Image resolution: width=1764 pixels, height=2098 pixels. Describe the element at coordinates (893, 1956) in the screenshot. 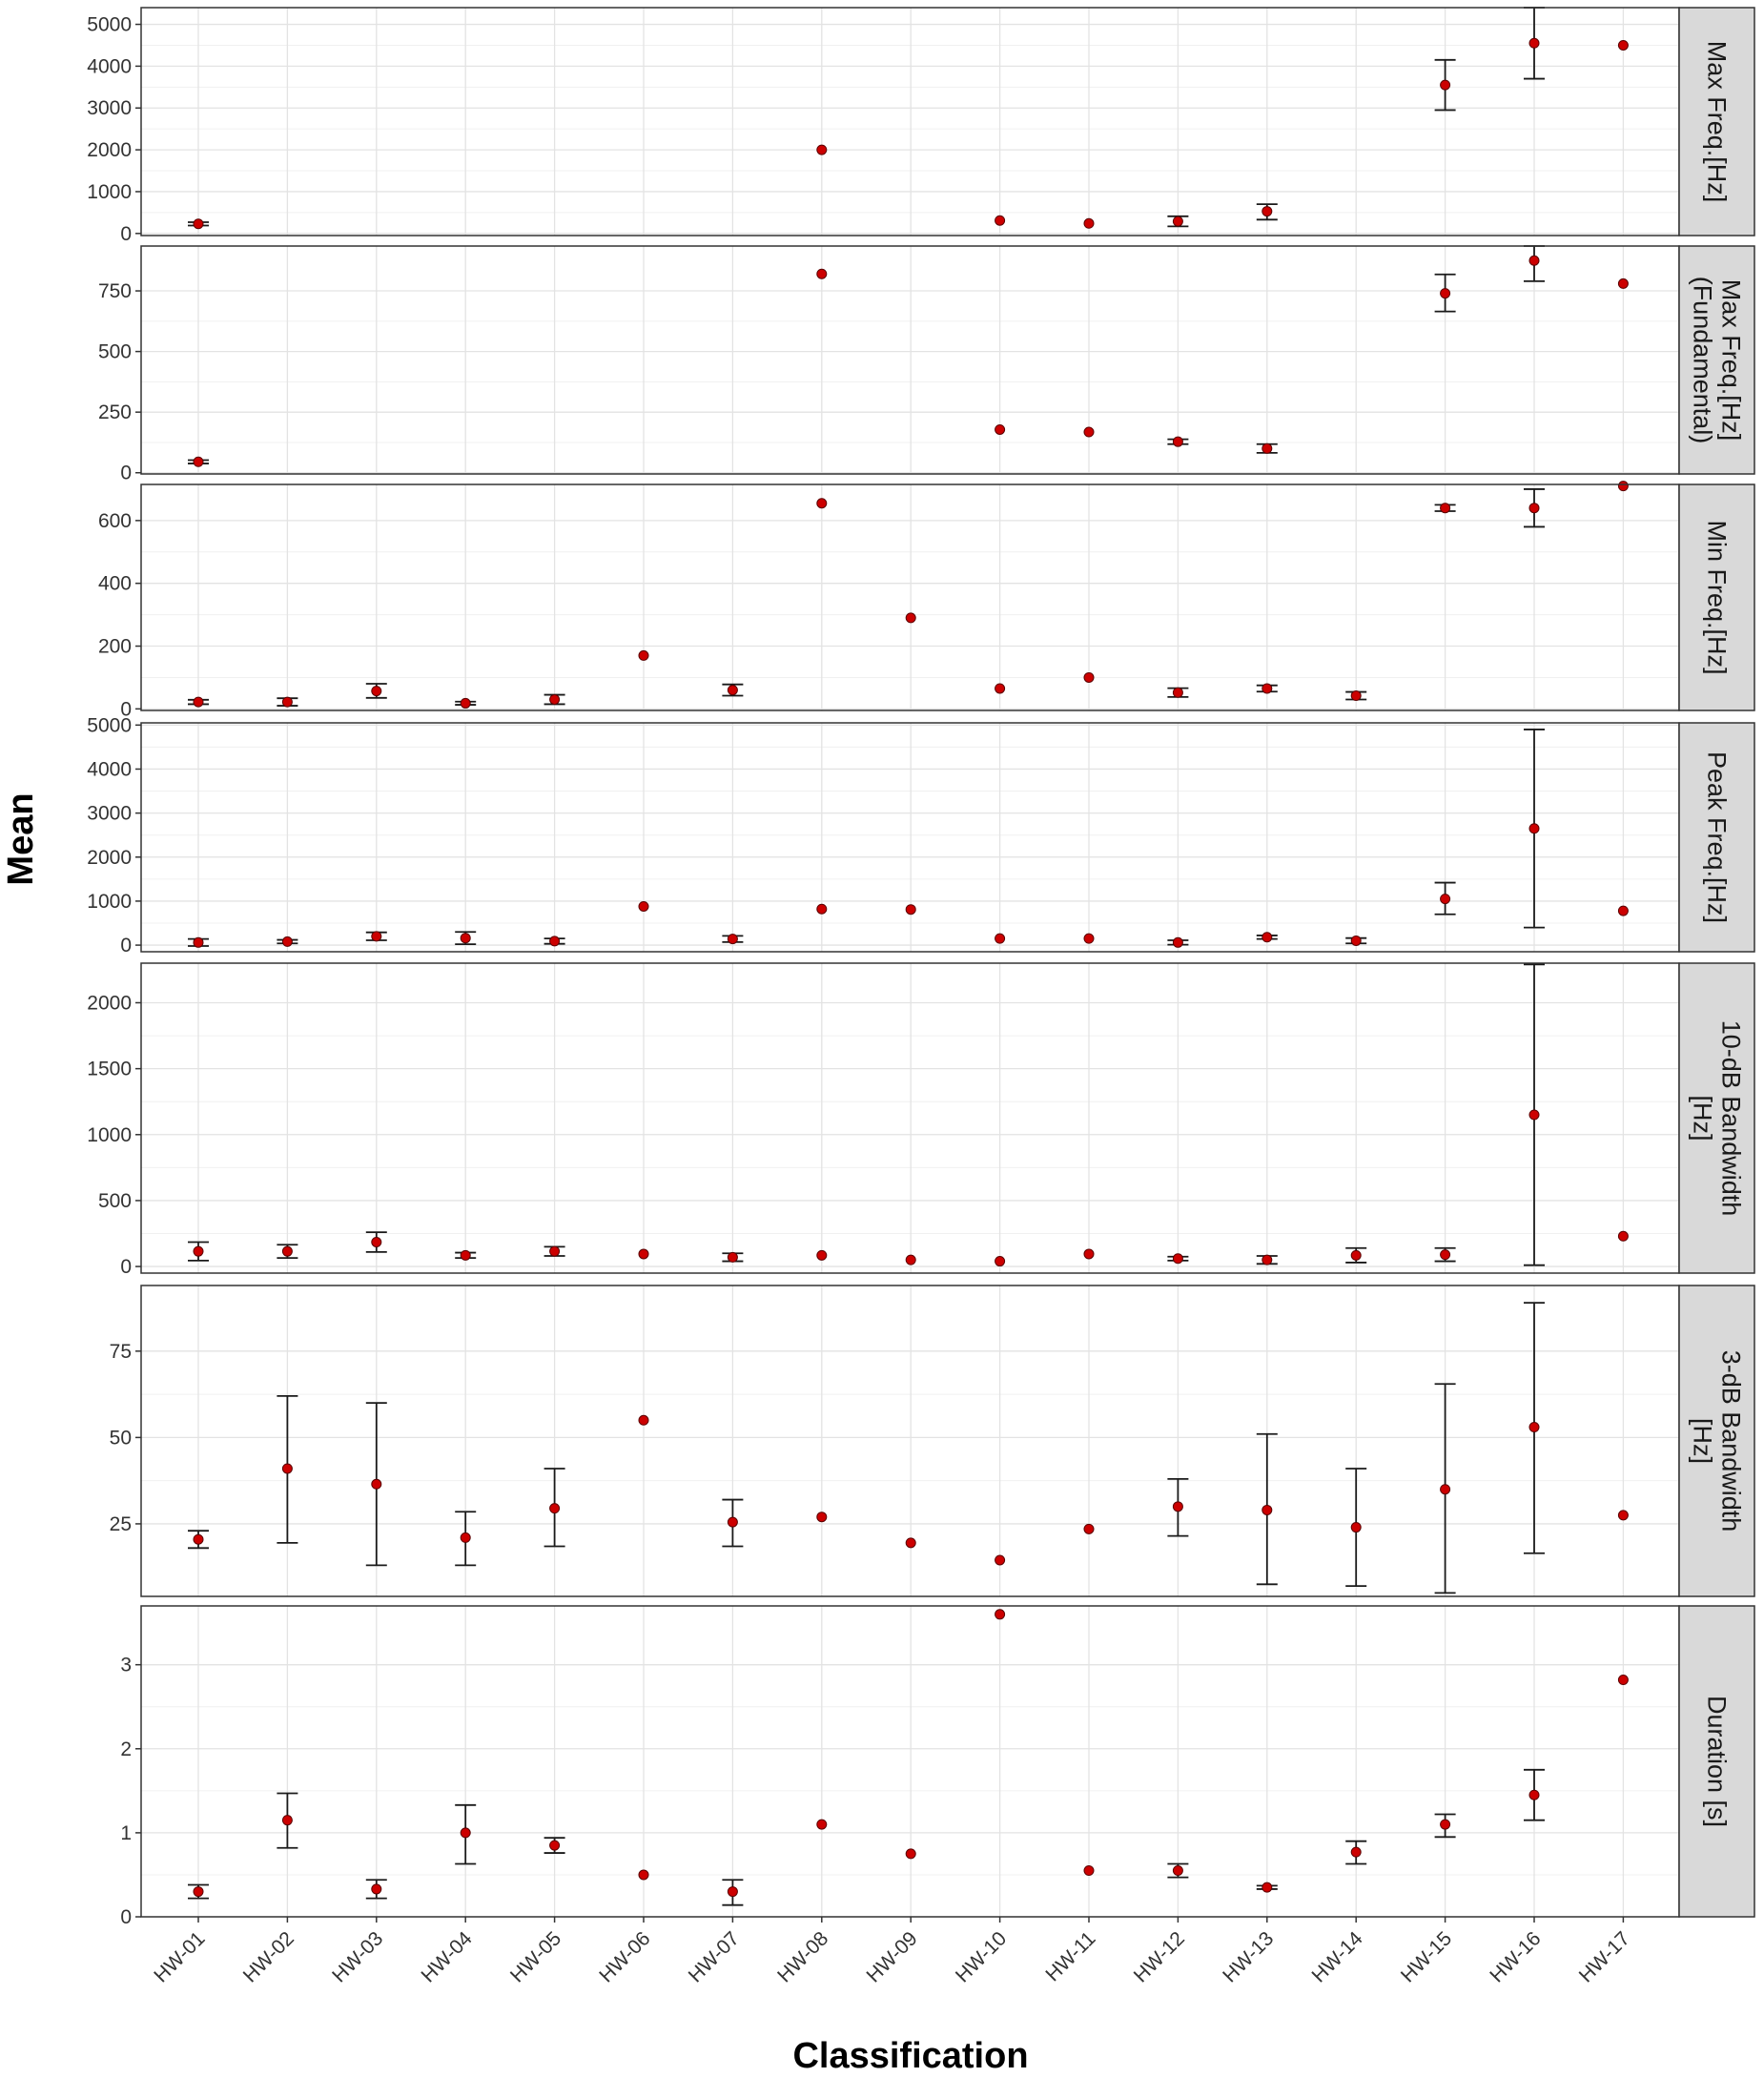

I see `x-tick-label: HW-09` at that location.